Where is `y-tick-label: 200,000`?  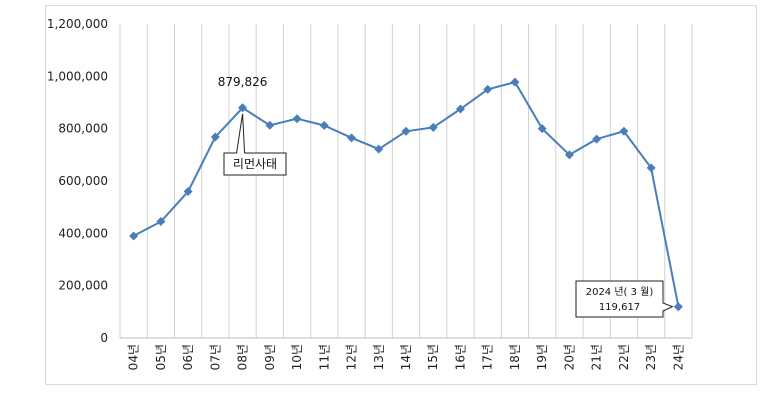
y-tick-label: 200,000 is located at coordinates (83, 286).